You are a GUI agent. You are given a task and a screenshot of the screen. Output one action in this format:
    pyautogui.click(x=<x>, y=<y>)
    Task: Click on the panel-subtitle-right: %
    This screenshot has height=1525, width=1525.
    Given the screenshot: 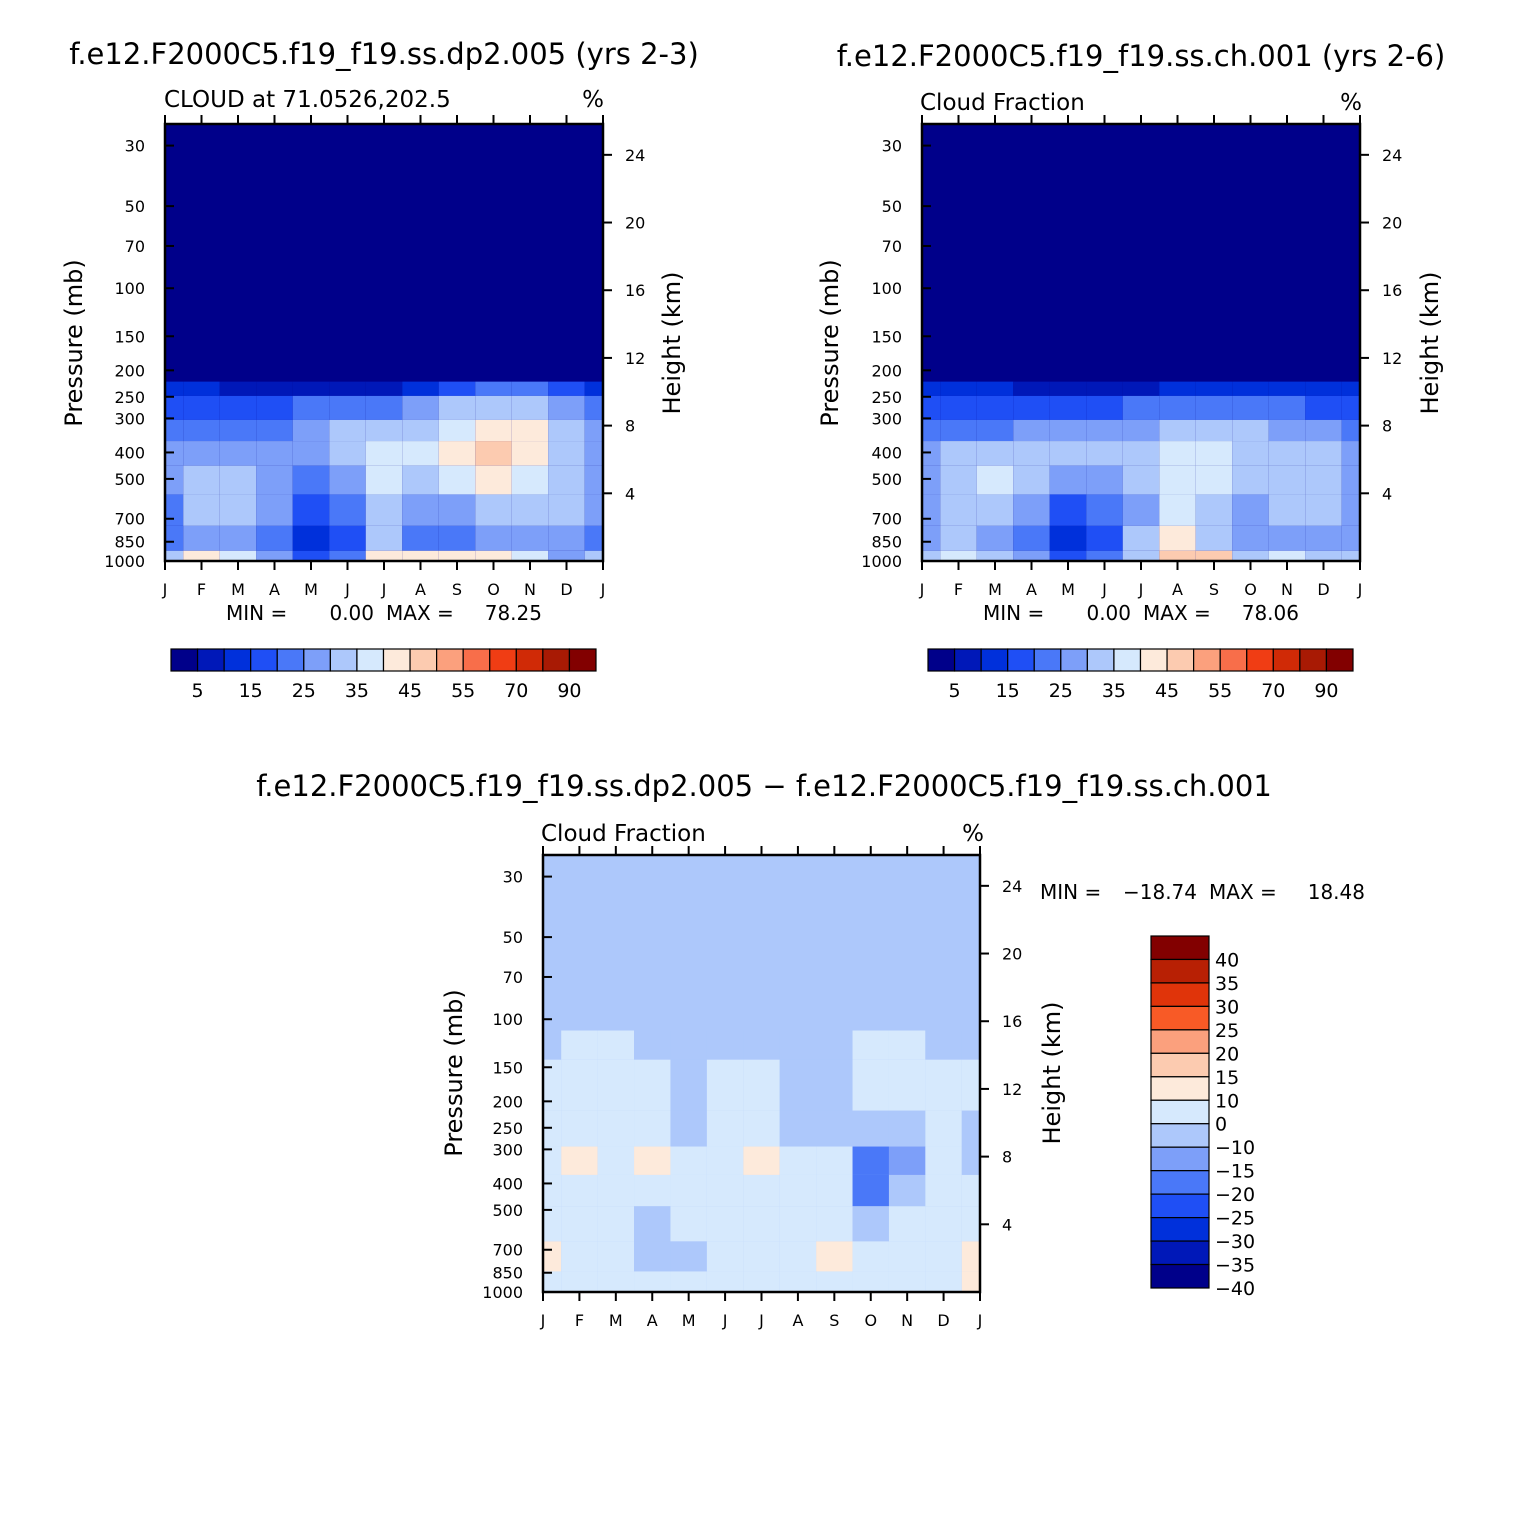 What is the action you would take?
    pyautogui.click(x=1351, y=103)
    